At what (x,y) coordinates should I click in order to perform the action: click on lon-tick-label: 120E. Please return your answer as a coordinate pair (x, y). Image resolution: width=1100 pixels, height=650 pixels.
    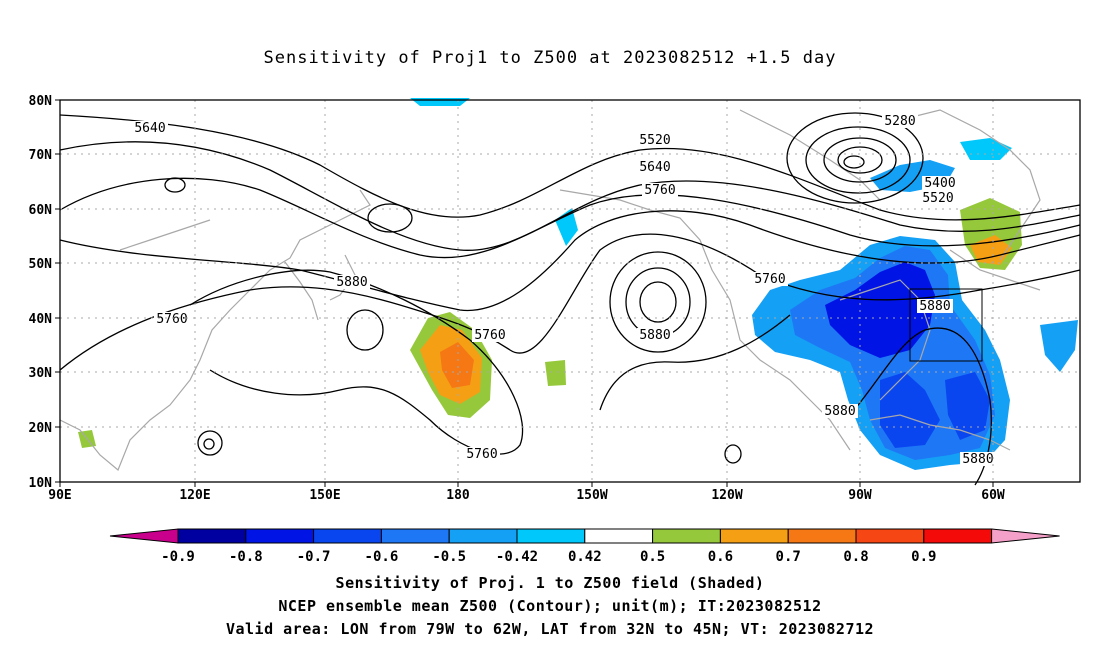
    Looking at the image, I should click on (194, 495).